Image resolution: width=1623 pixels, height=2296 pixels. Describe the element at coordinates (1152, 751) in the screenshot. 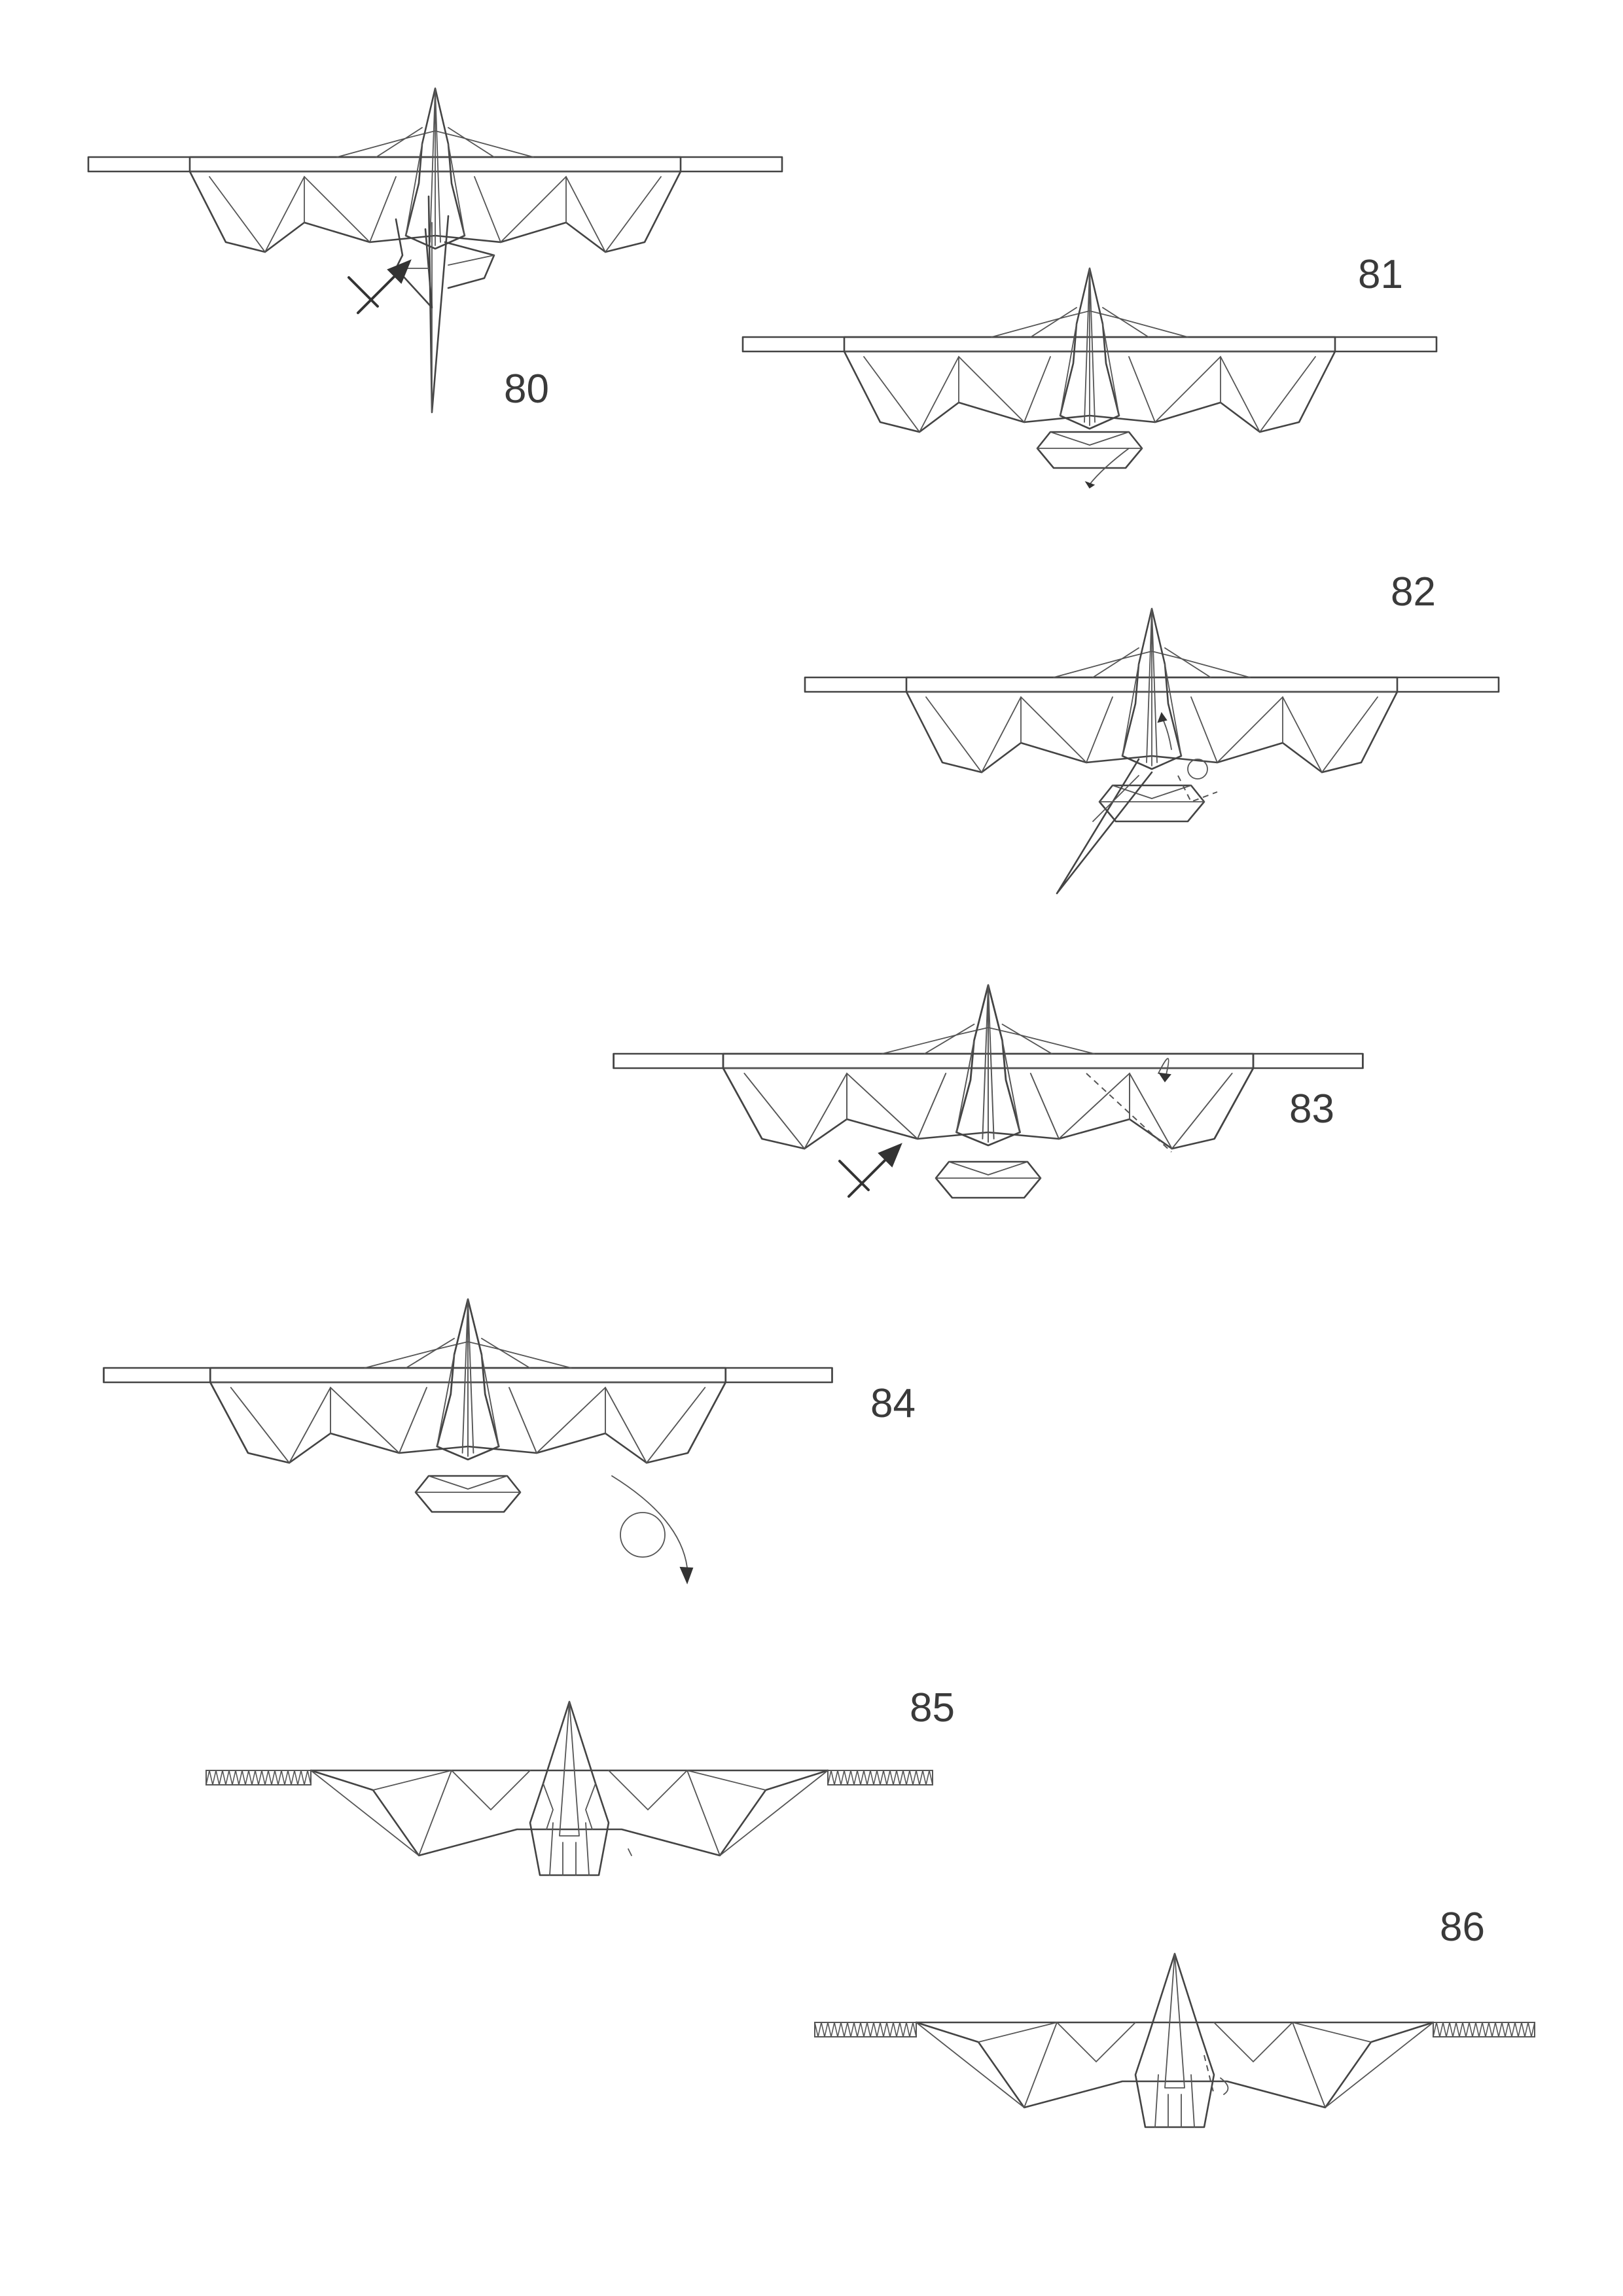

I see `step-82-model` at that location.